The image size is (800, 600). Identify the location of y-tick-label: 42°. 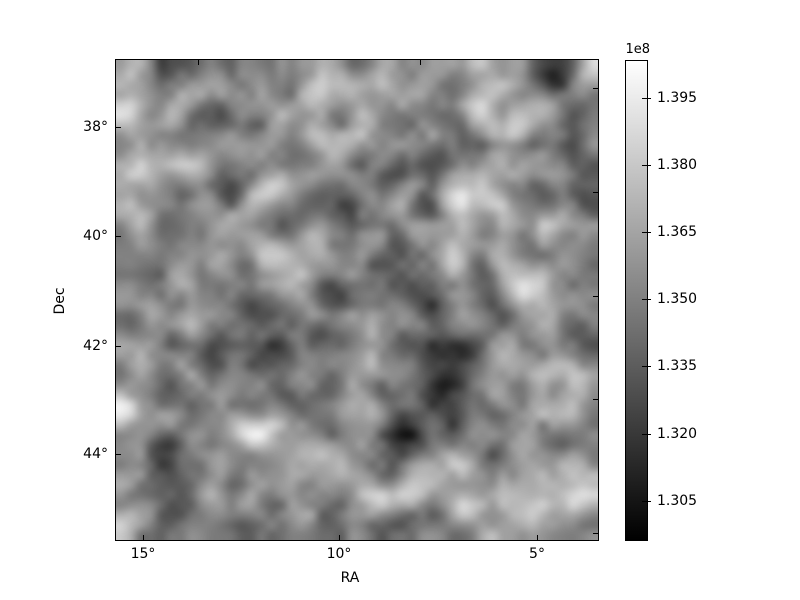
(95, 346).